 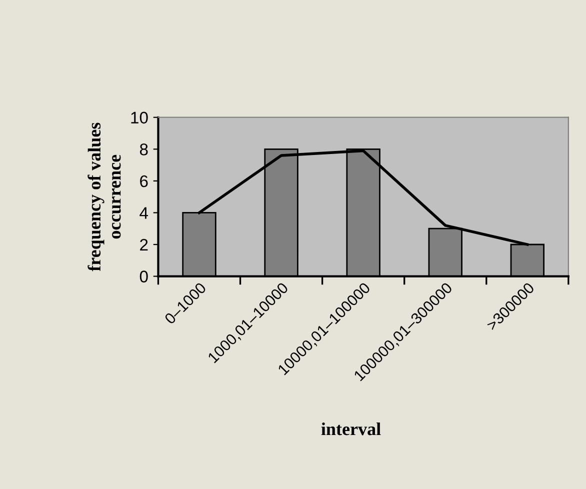 What do you see at coordinates (144, 213) in the screenshot?
I see `y-tick-label: 4` at bounding box center [144, 213].